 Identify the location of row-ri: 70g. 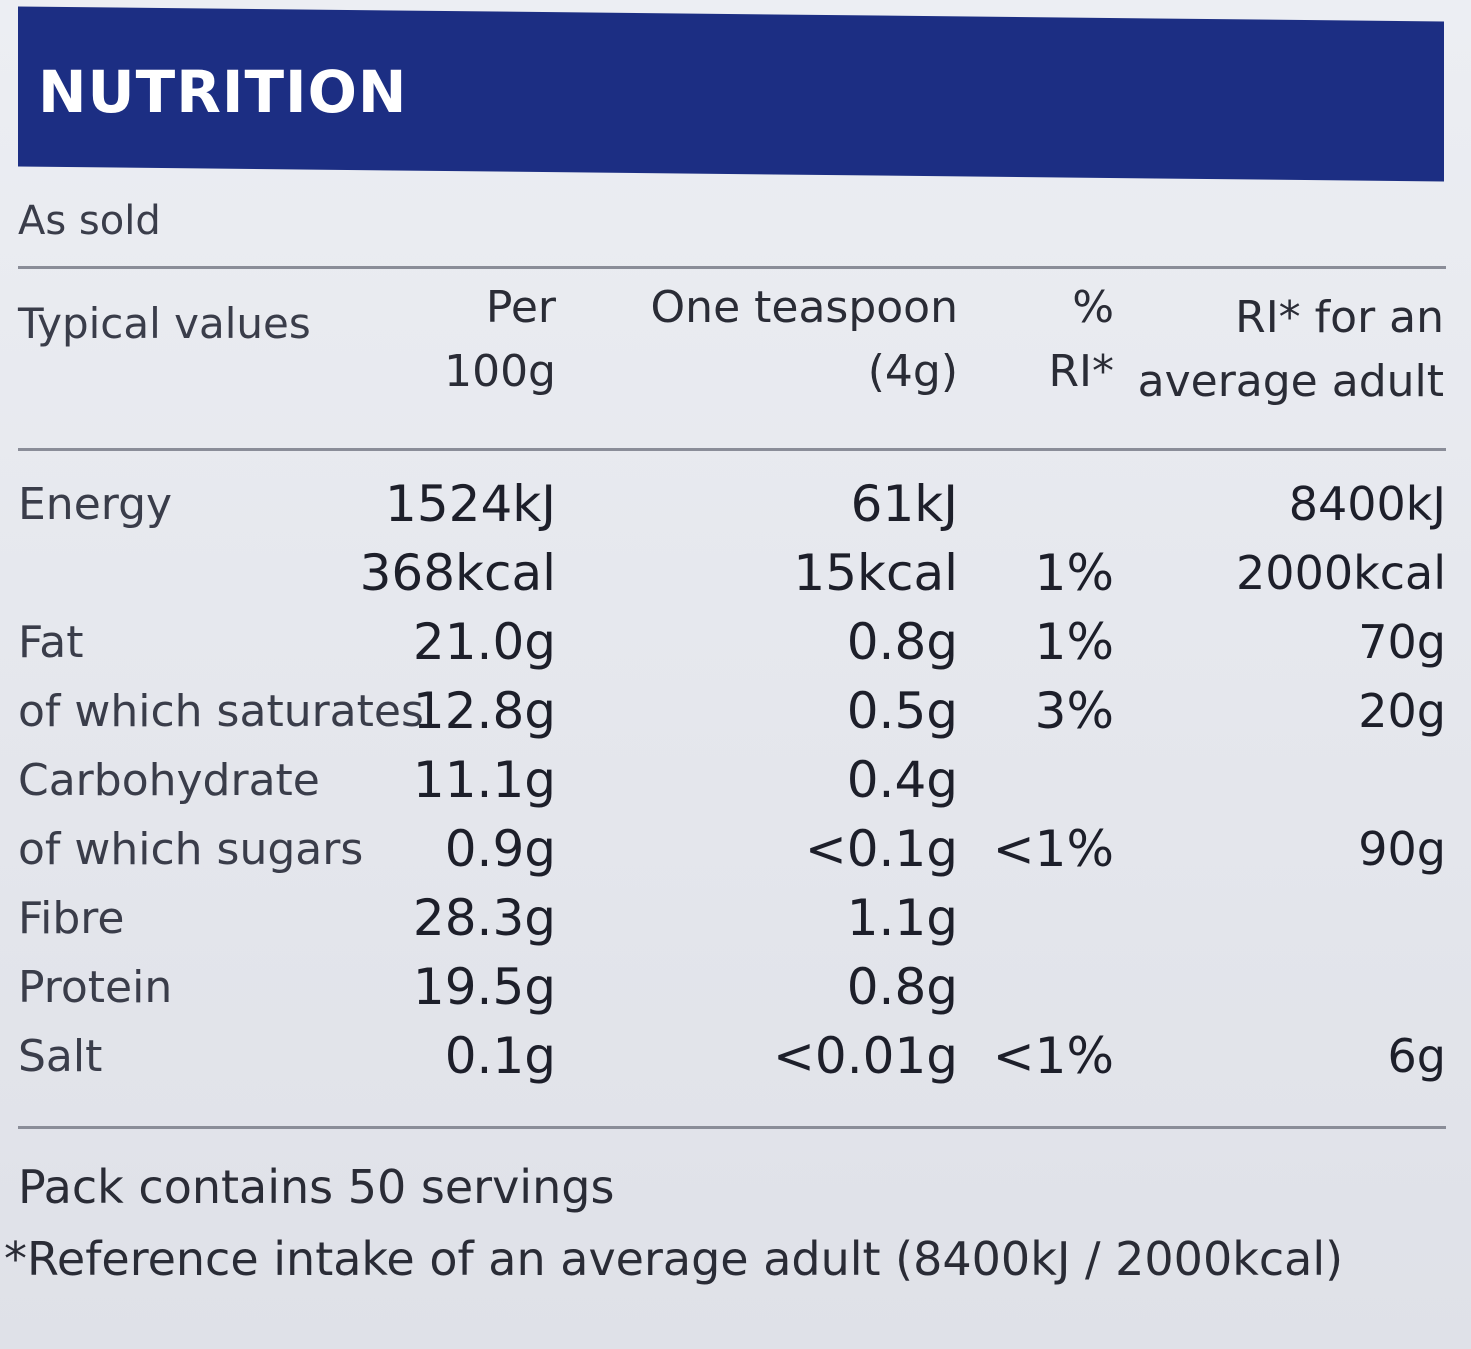
(1402, 642).